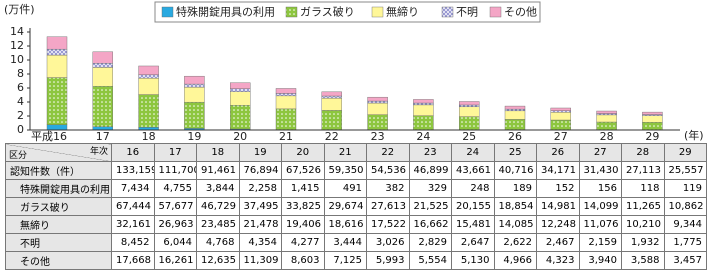 This screenshot has width=712, height=278. Describe the element at coordinates (218, 242) in the screenshot. I see `cell: 4,768` at that location.